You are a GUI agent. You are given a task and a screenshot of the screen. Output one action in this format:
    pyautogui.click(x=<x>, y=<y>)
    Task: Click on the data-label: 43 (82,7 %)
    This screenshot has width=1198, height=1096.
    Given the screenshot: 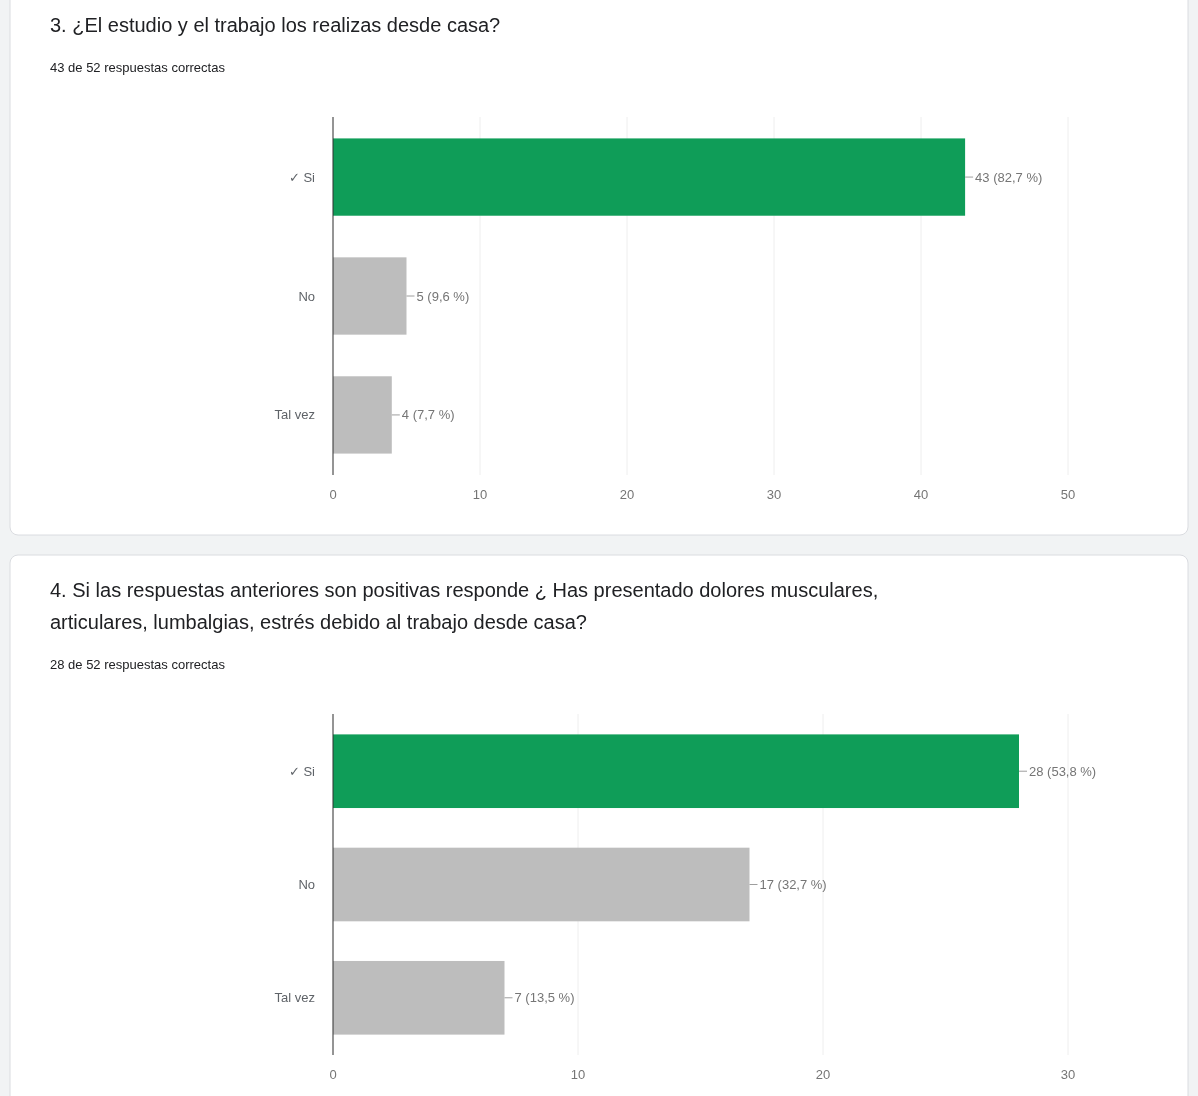 What is the action you would take?
    pyautogui.click(x=1009, y=177)
    